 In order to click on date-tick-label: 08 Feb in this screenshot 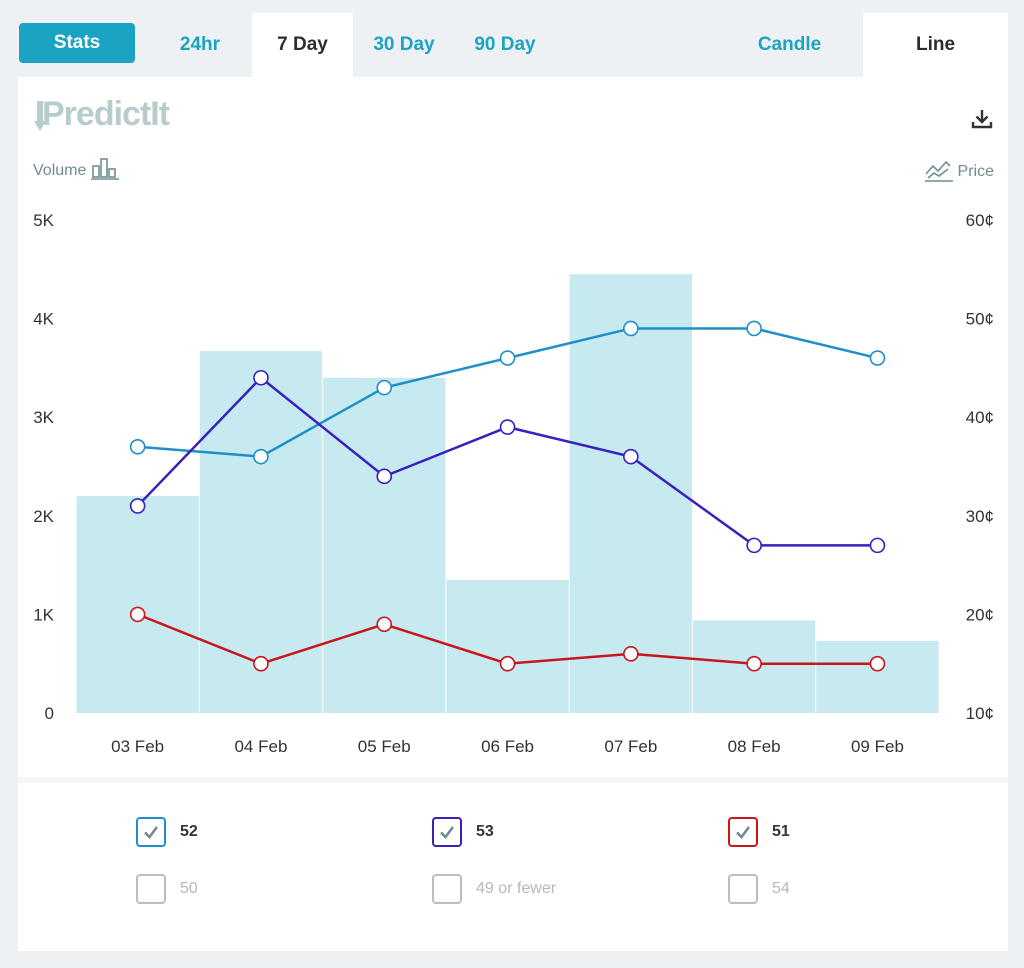, I will do `click(754, 746)`.